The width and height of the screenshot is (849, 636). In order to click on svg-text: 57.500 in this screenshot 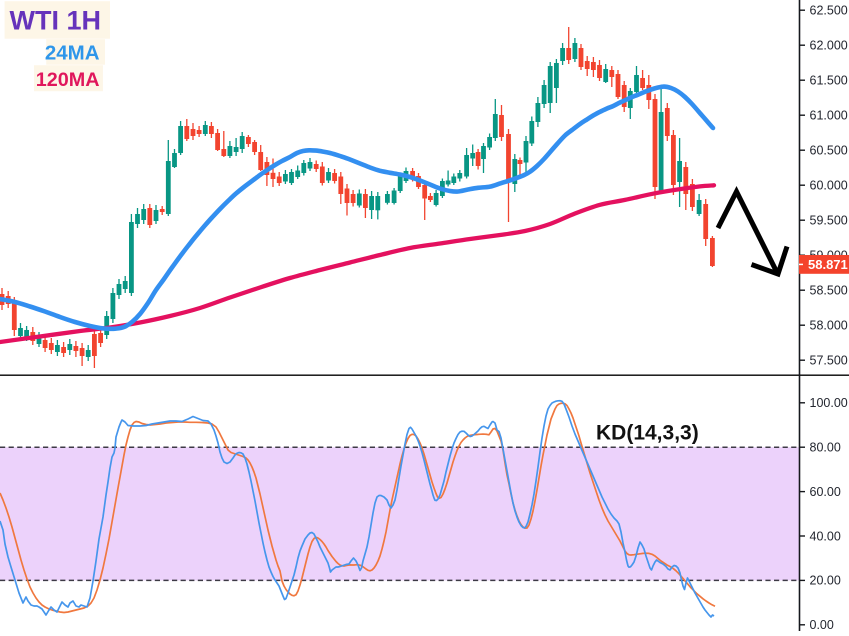, I will do `click(829, 361)`.